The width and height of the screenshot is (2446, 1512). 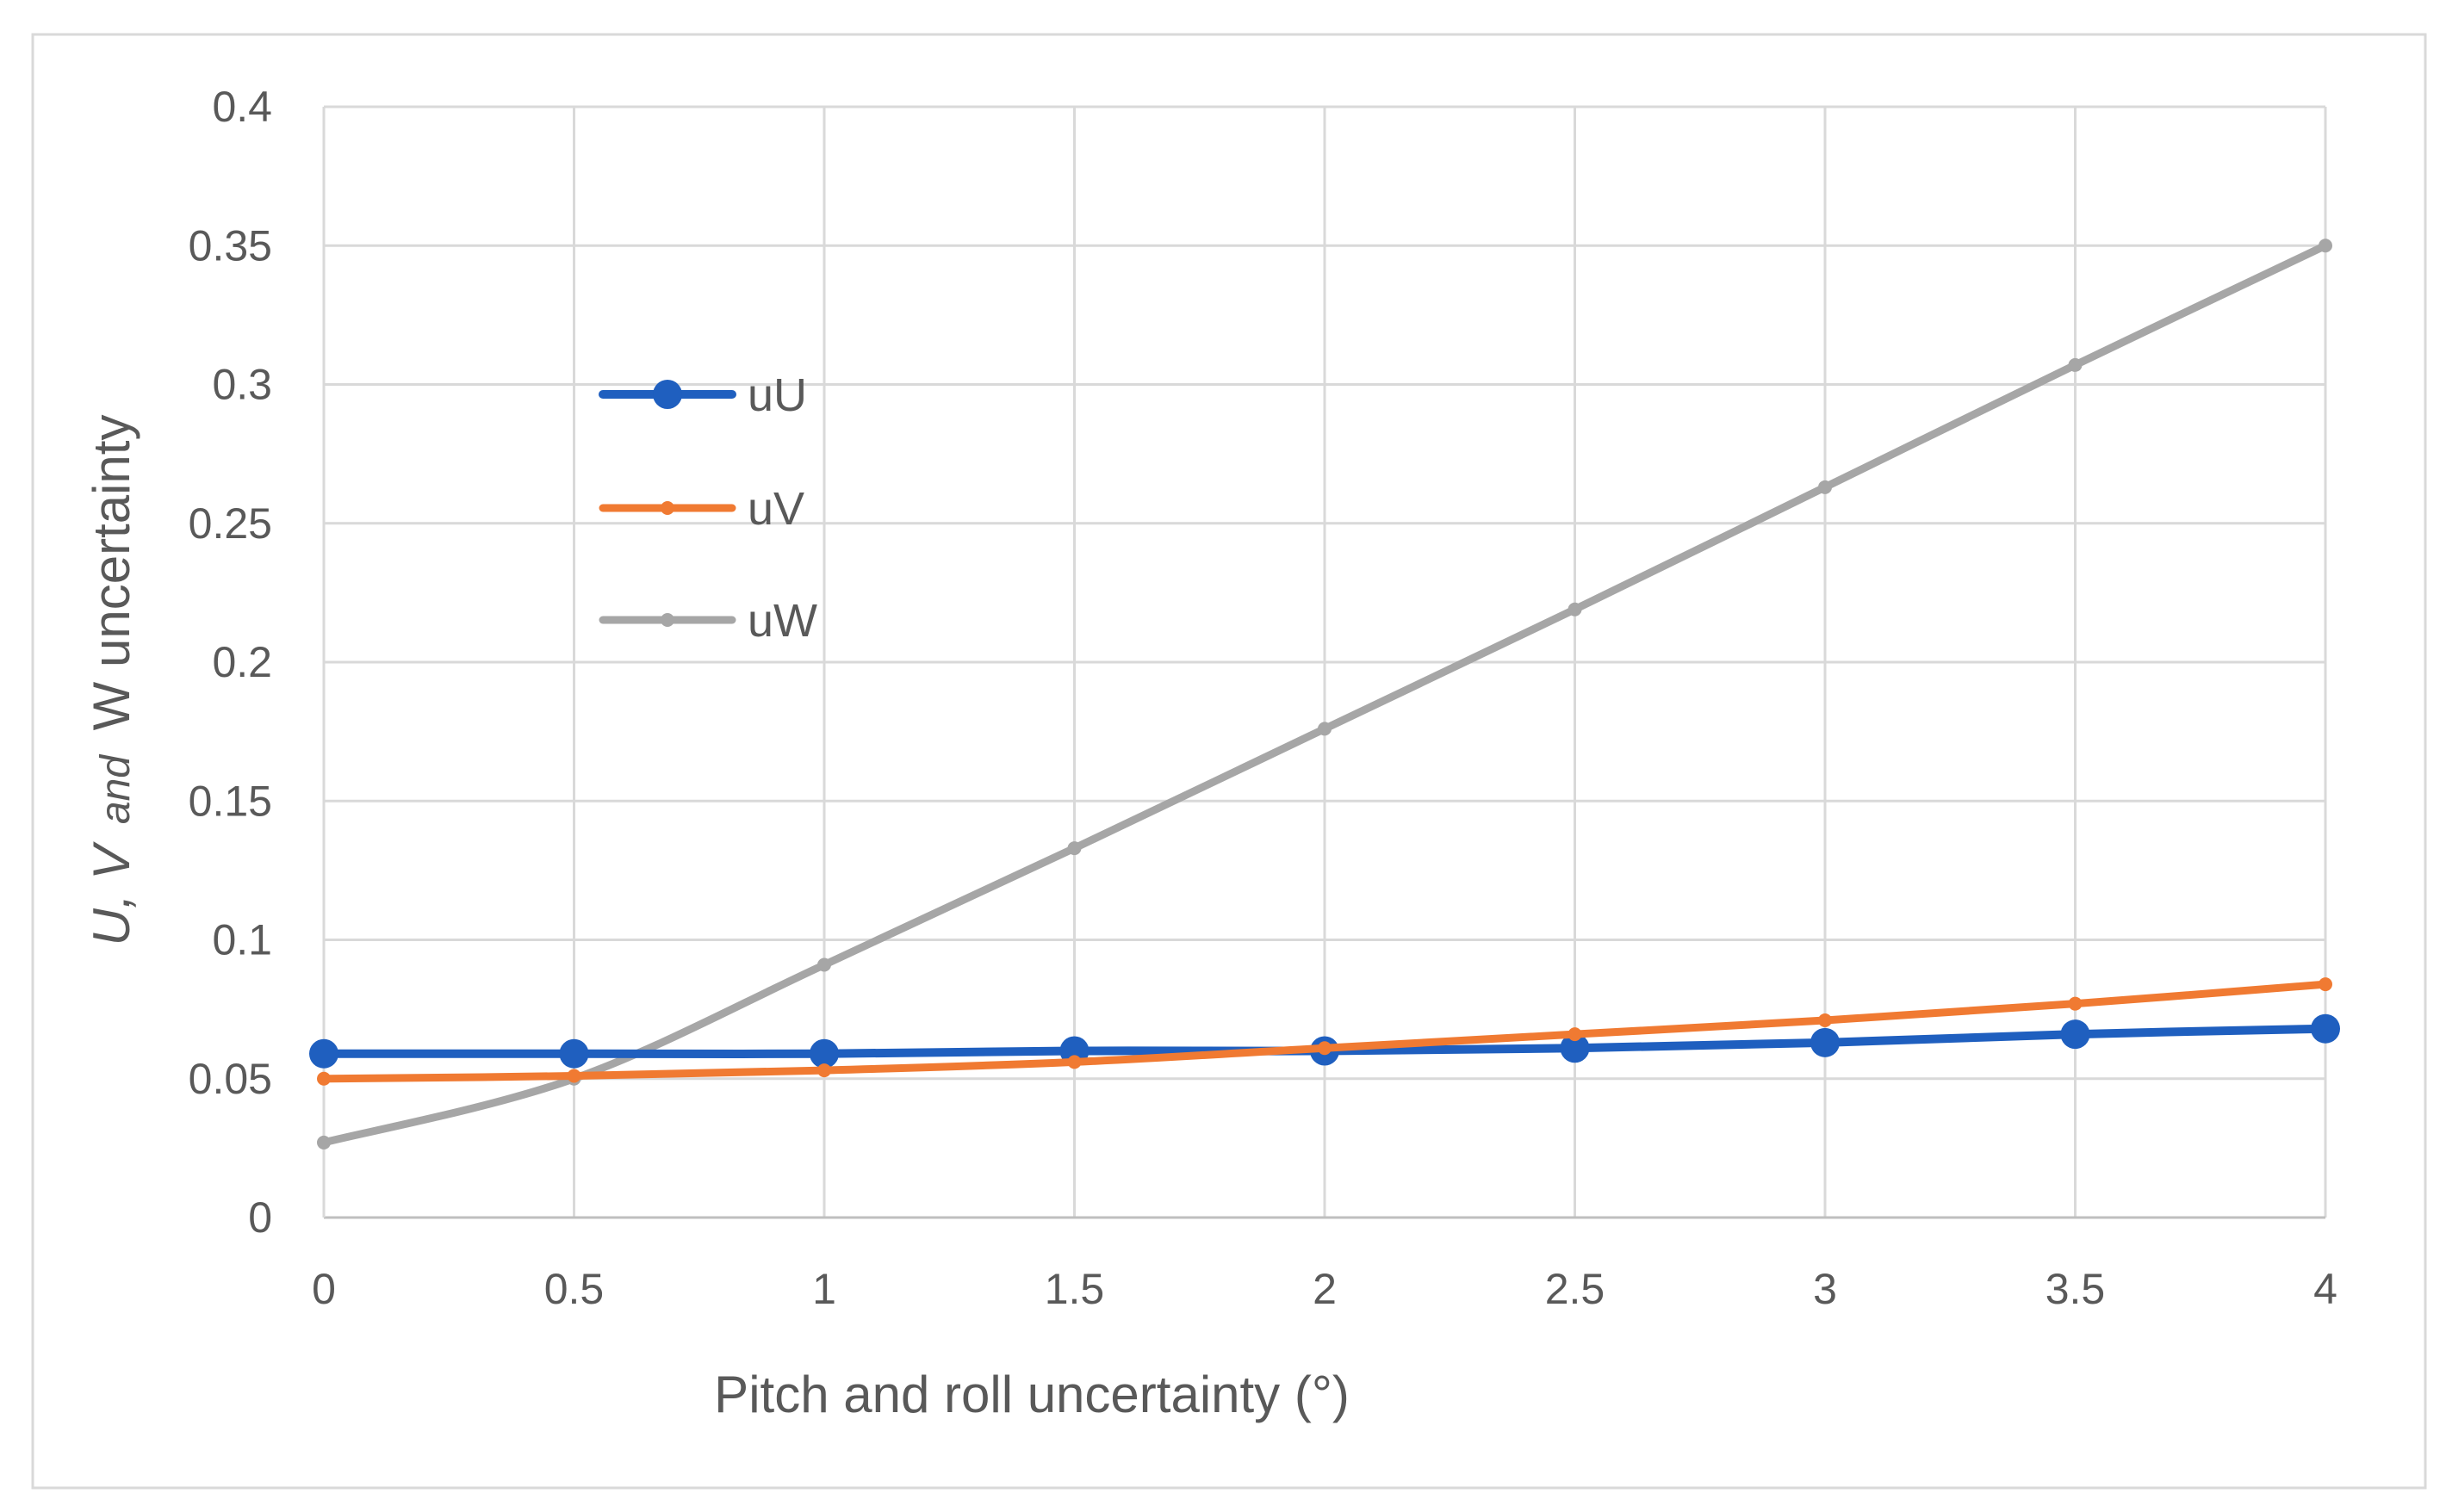 I want to click on x-tick-label: 1, so click(x=824, y=1289).